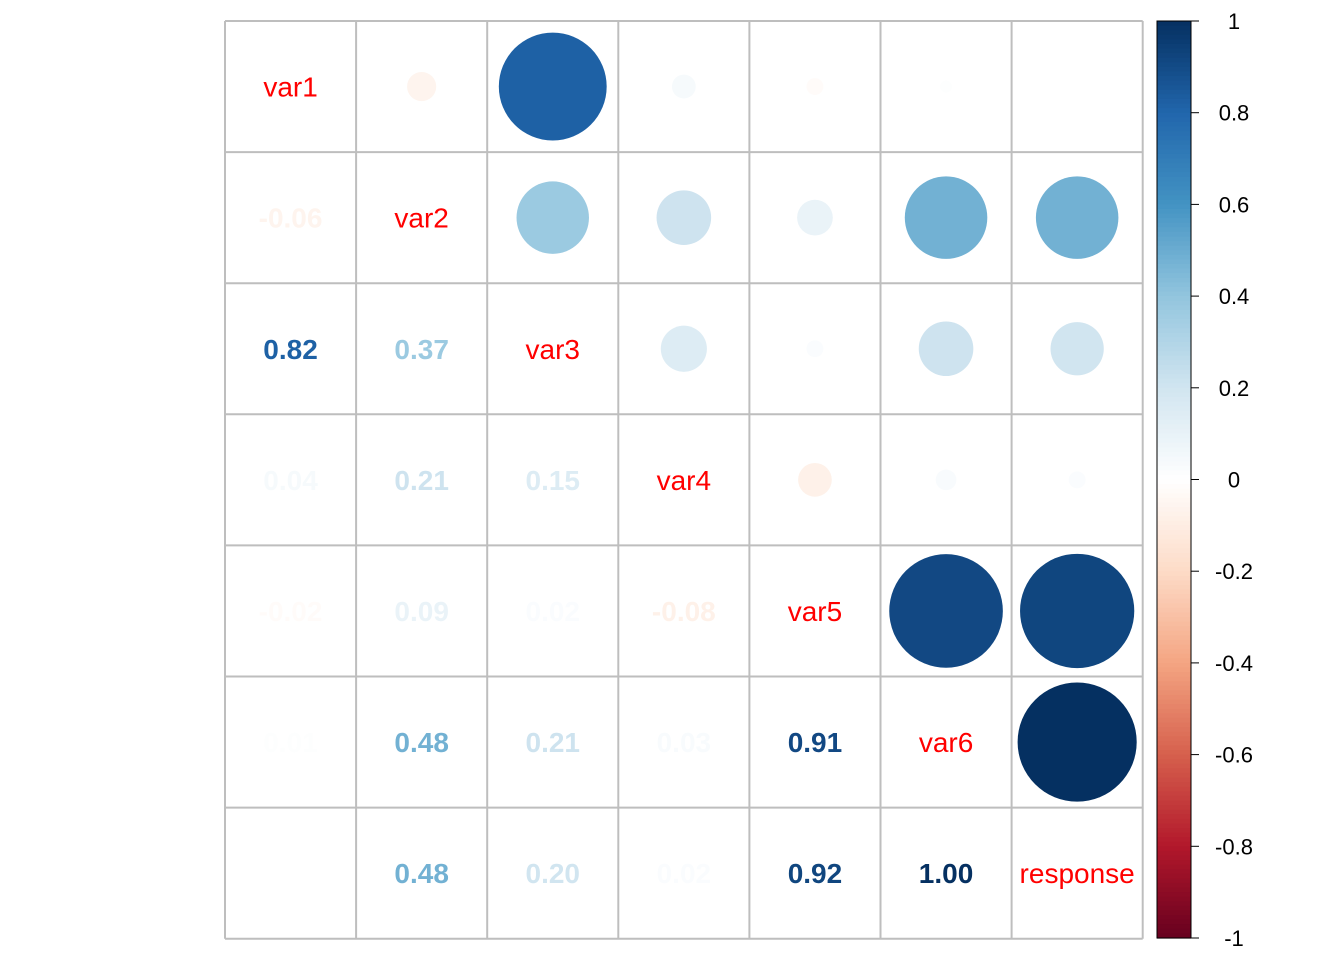 The width and height of the screenshot is (1344, 960). Describe the element at coordinates (553, 742) in the screenshot. I see `correlation-coefficient: 0.21` at that location.